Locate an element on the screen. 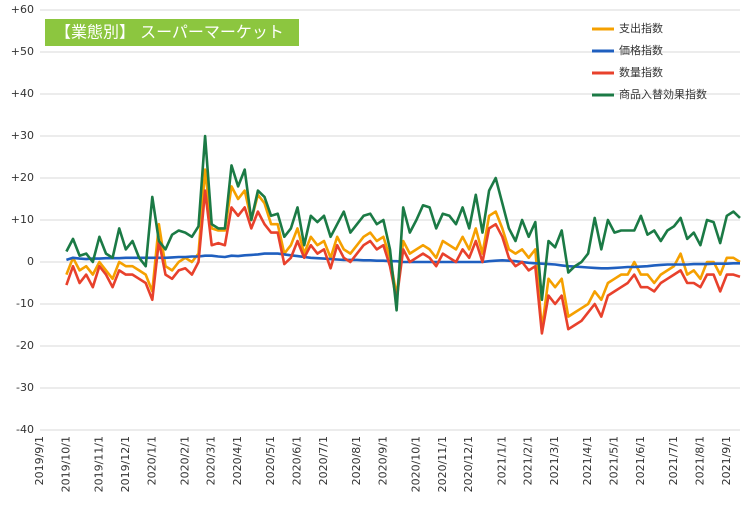  x-tick-label: 2019/11/1 is located at coordinates (98, 464).